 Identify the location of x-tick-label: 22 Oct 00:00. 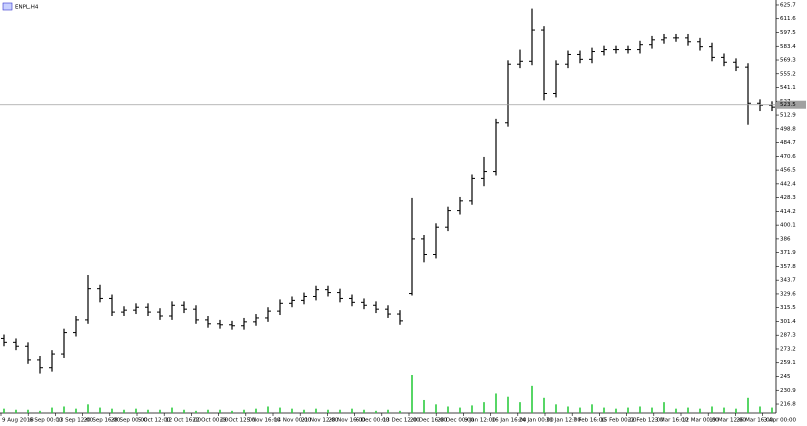
(210, 421).